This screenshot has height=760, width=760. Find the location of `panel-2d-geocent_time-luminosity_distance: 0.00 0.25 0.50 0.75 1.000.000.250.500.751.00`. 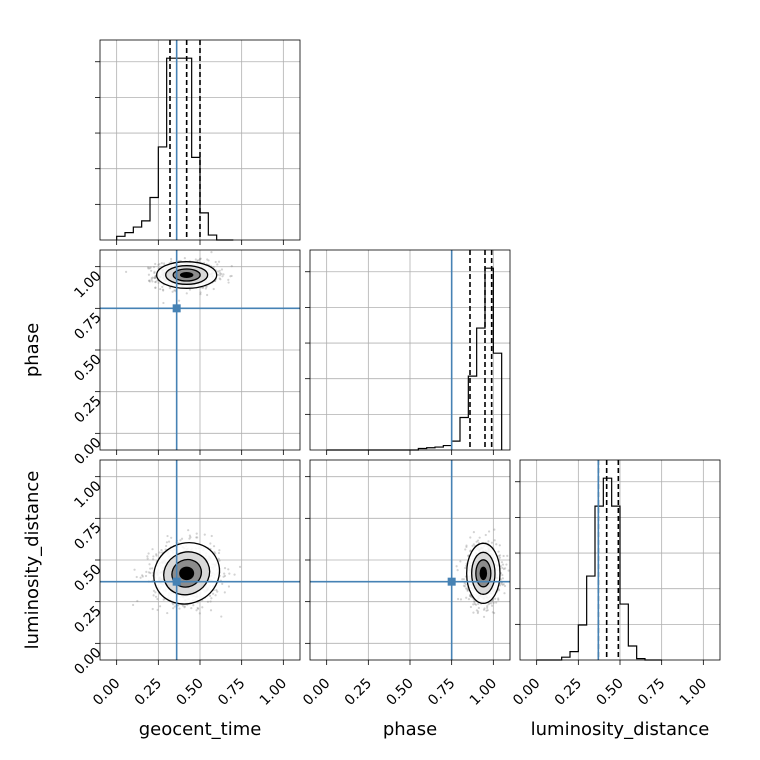

panel-2d-geocent_time-luminosity_distance: 0.00 0.25 0.50 0.75 1.000.000.250.500.751.00 is located at coordinates (186, 584).